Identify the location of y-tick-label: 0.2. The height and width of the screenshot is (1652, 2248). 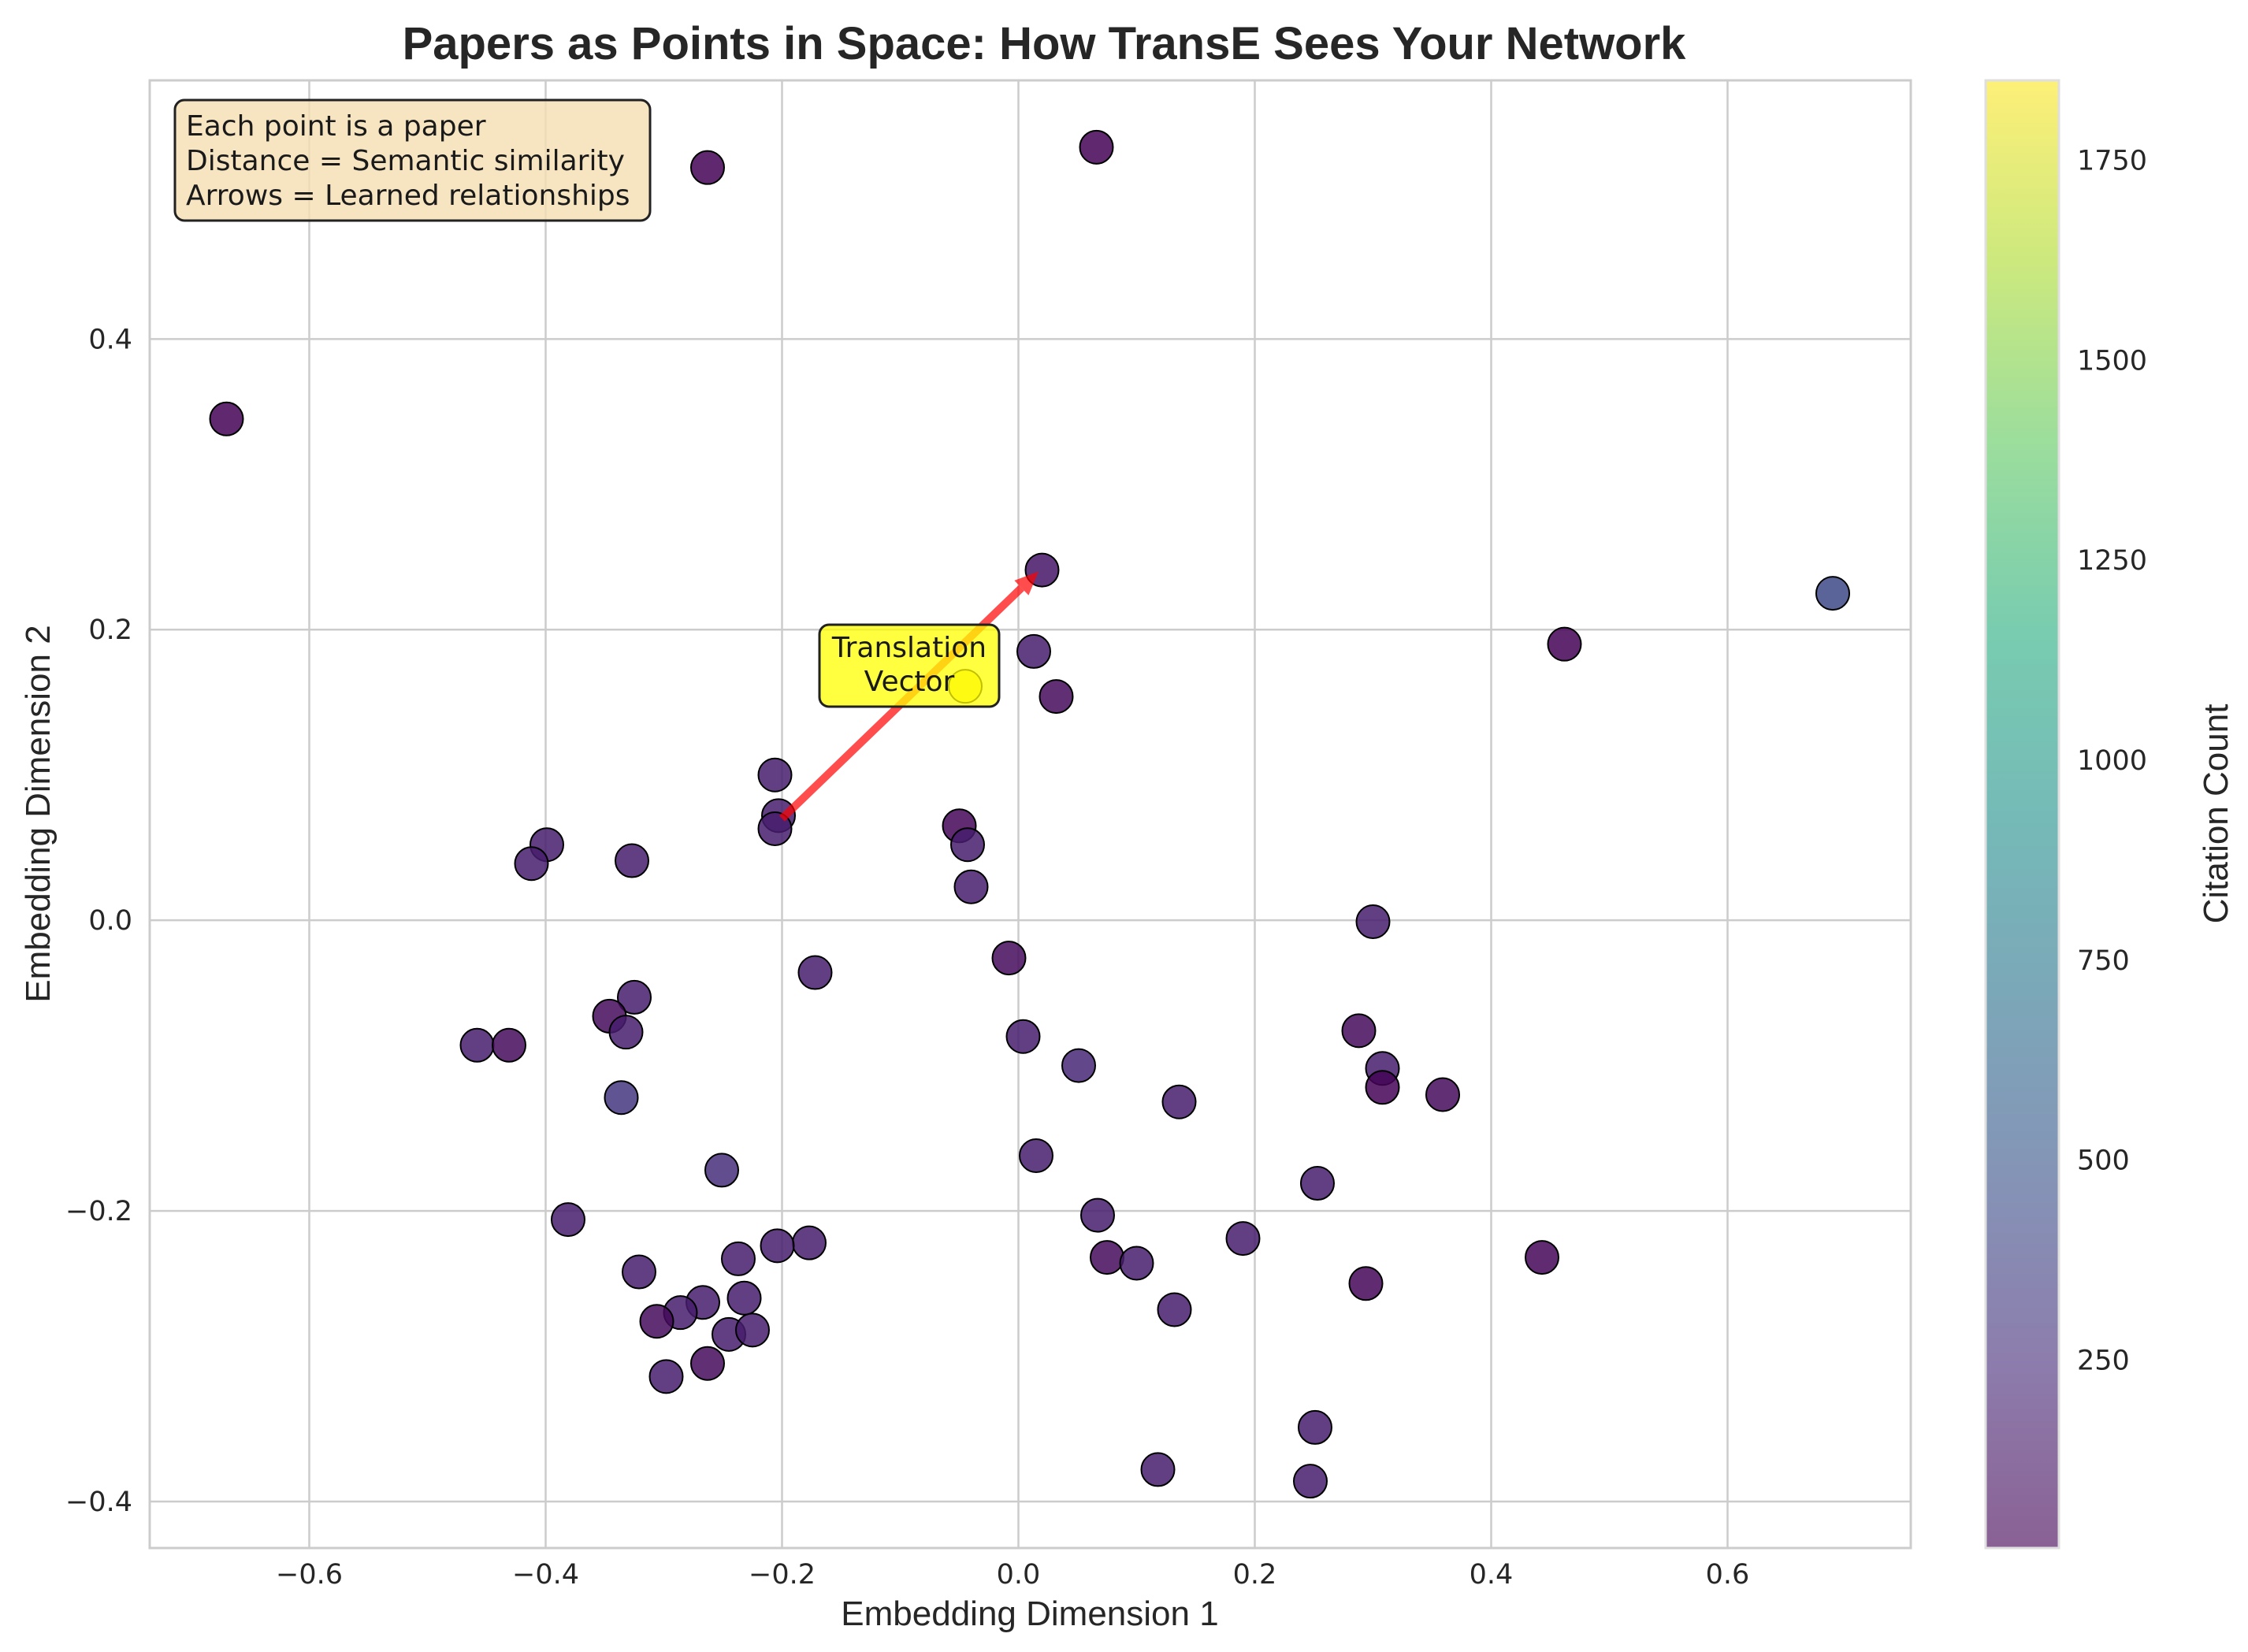
(110, 630).